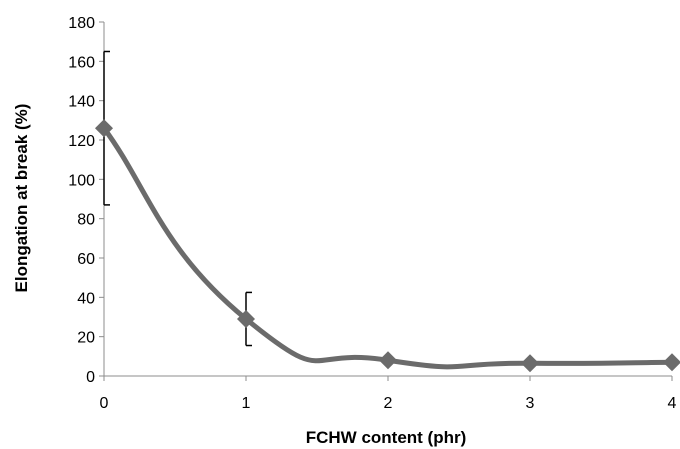 This screenshot has width=680, height=449. I want to click on y-tick-label: 0, so click(90, 377).